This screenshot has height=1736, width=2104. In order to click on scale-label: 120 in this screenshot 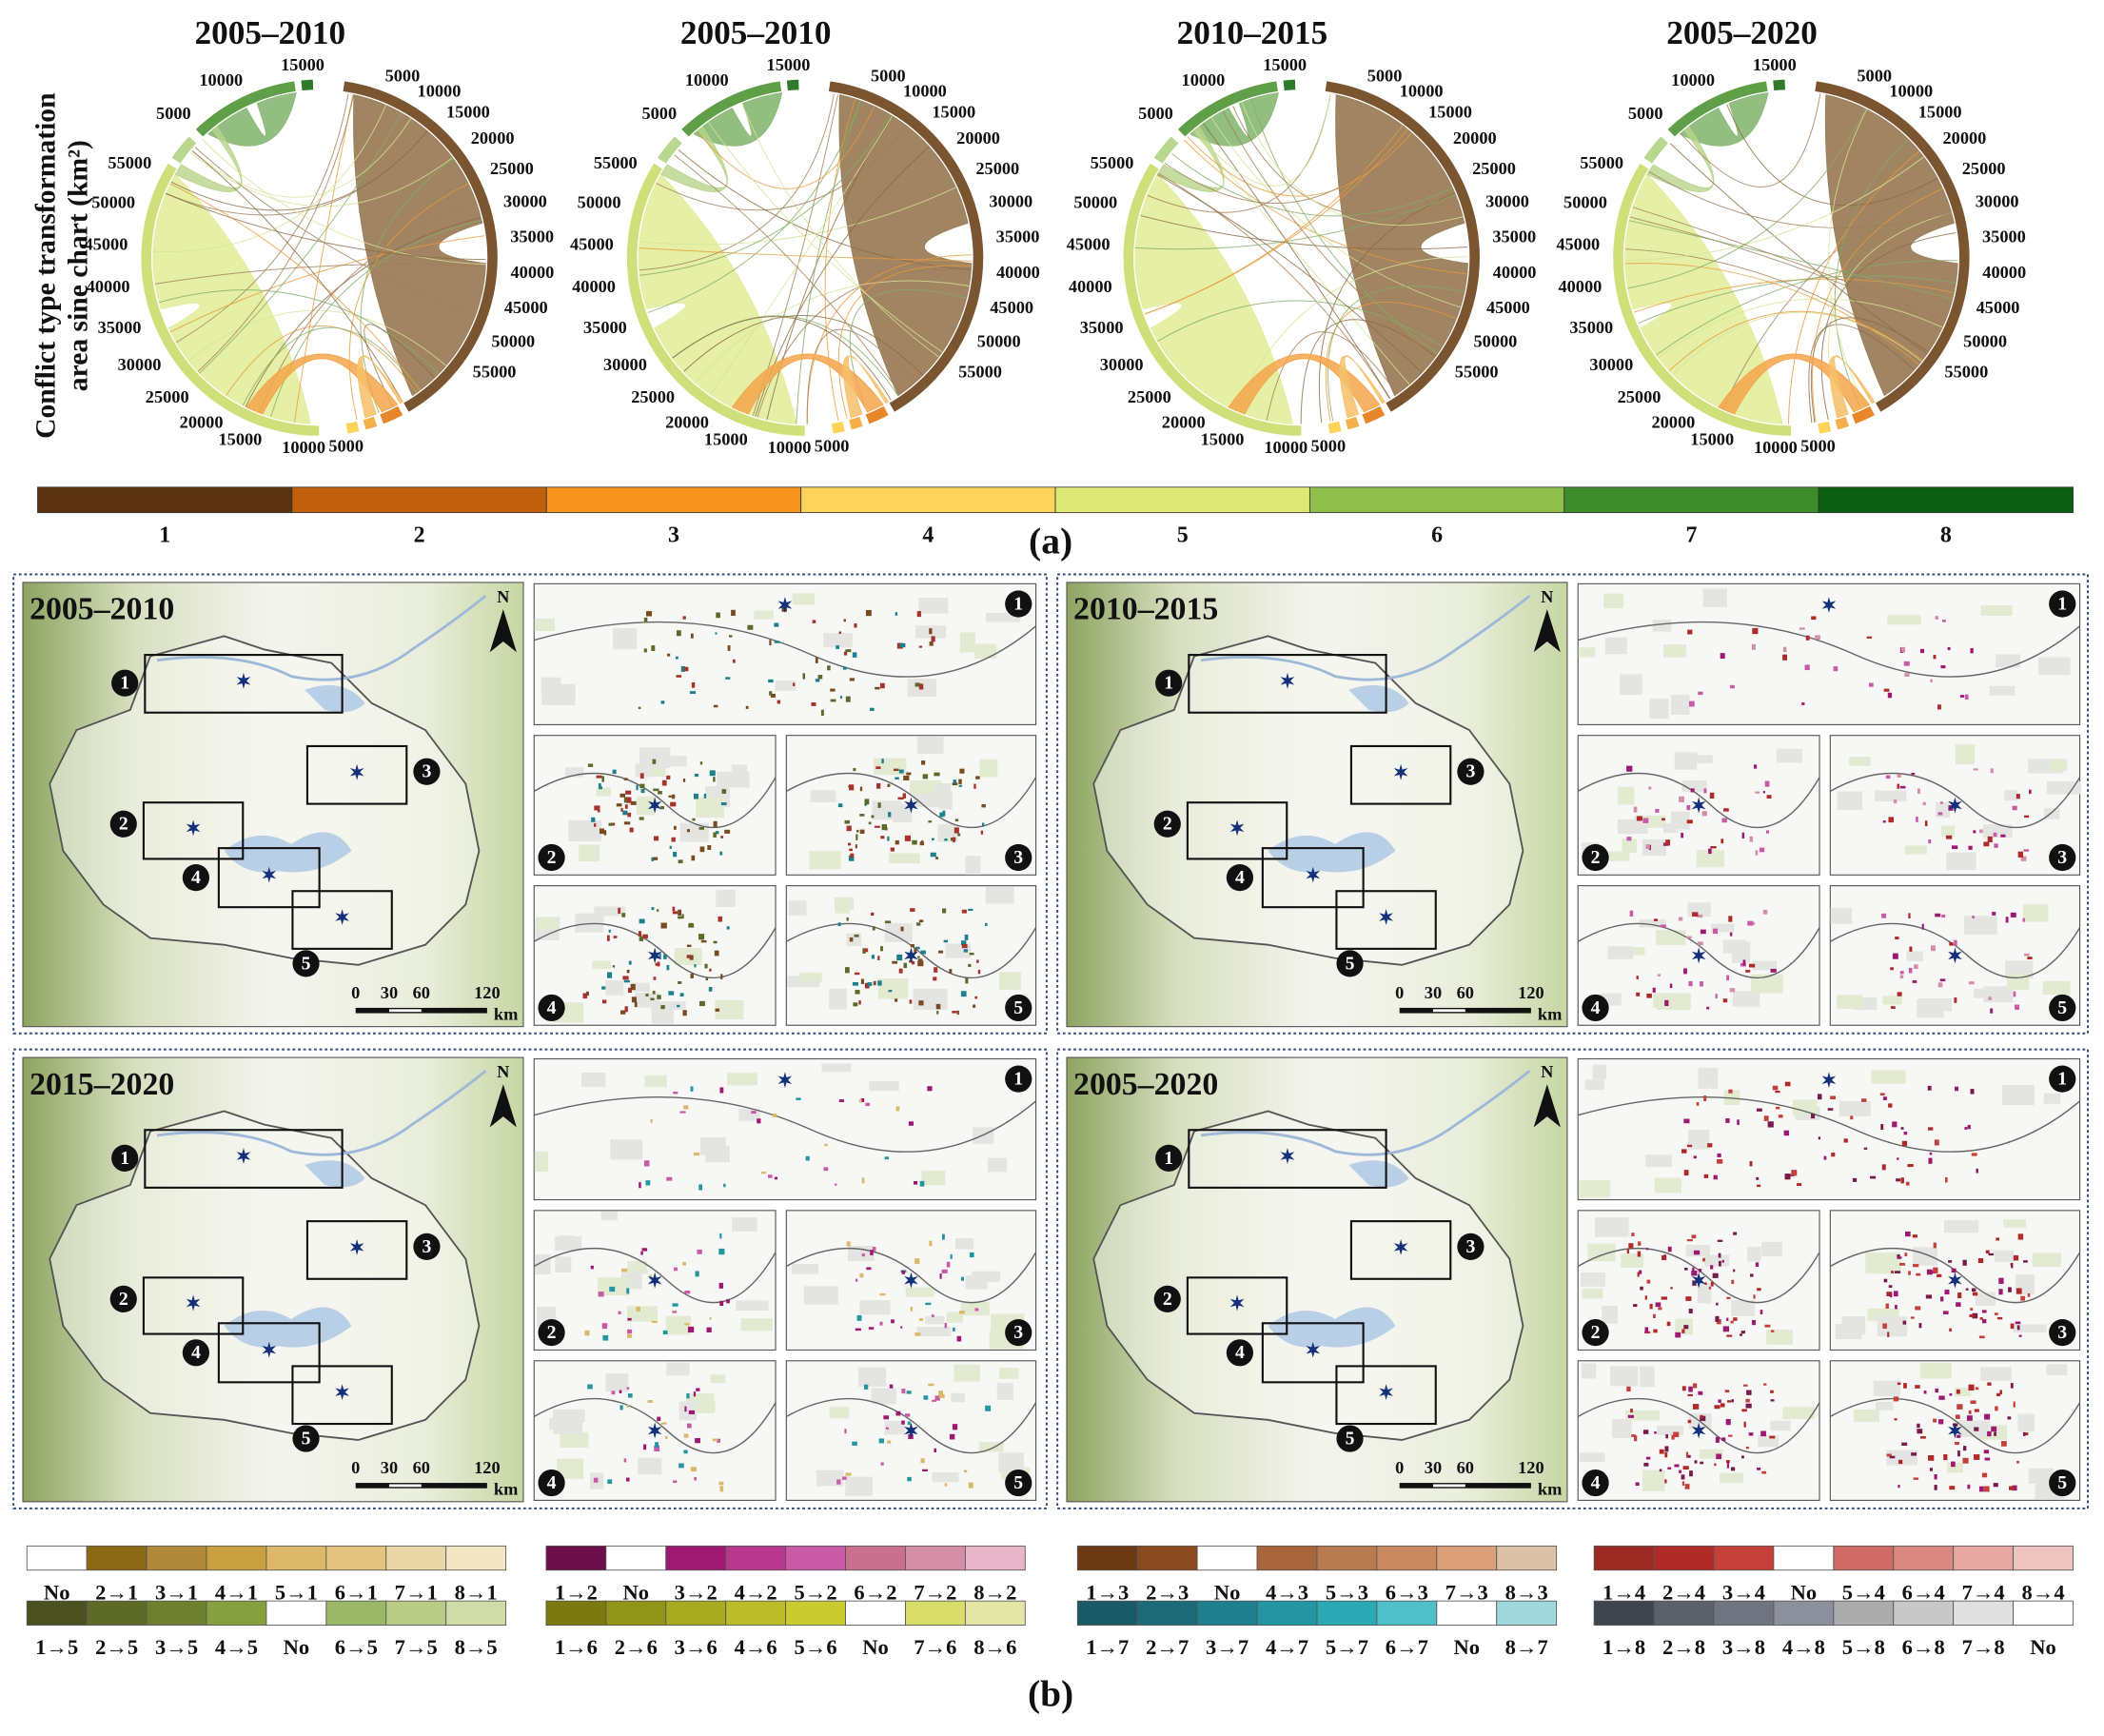, I will do `click(1531, 1467)`.